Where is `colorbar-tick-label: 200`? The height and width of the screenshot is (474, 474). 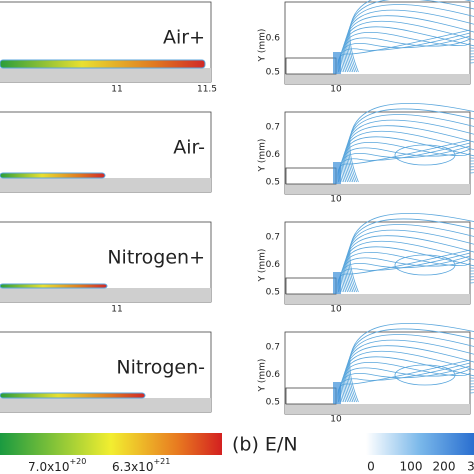 colorbar-tick-label: 200 is located at coordinates (444, 467).